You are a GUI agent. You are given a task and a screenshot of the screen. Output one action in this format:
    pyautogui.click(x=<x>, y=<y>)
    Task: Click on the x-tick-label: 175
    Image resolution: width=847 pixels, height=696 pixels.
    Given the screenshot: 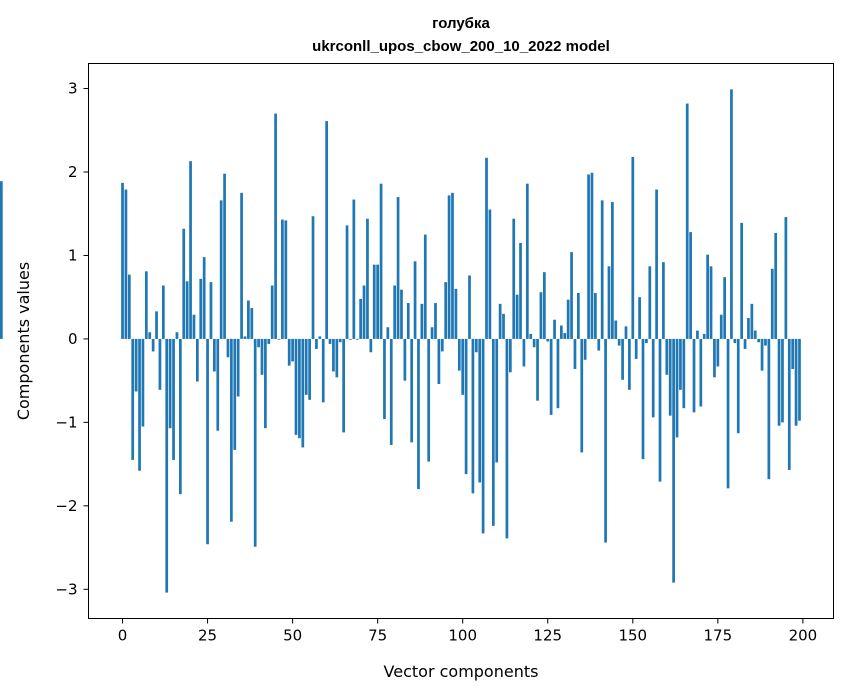 What is the action you would take?
    pyautogui.click(x=718, y=636)
    